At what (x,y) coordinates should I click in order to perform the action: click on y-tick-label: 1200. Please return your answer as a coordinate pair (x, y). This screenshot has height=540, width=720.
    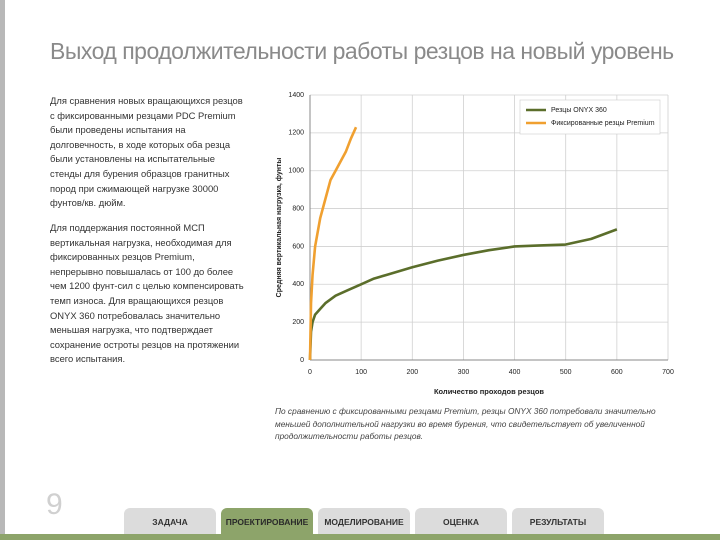
    Looking at the image, I should click on (296, 133).